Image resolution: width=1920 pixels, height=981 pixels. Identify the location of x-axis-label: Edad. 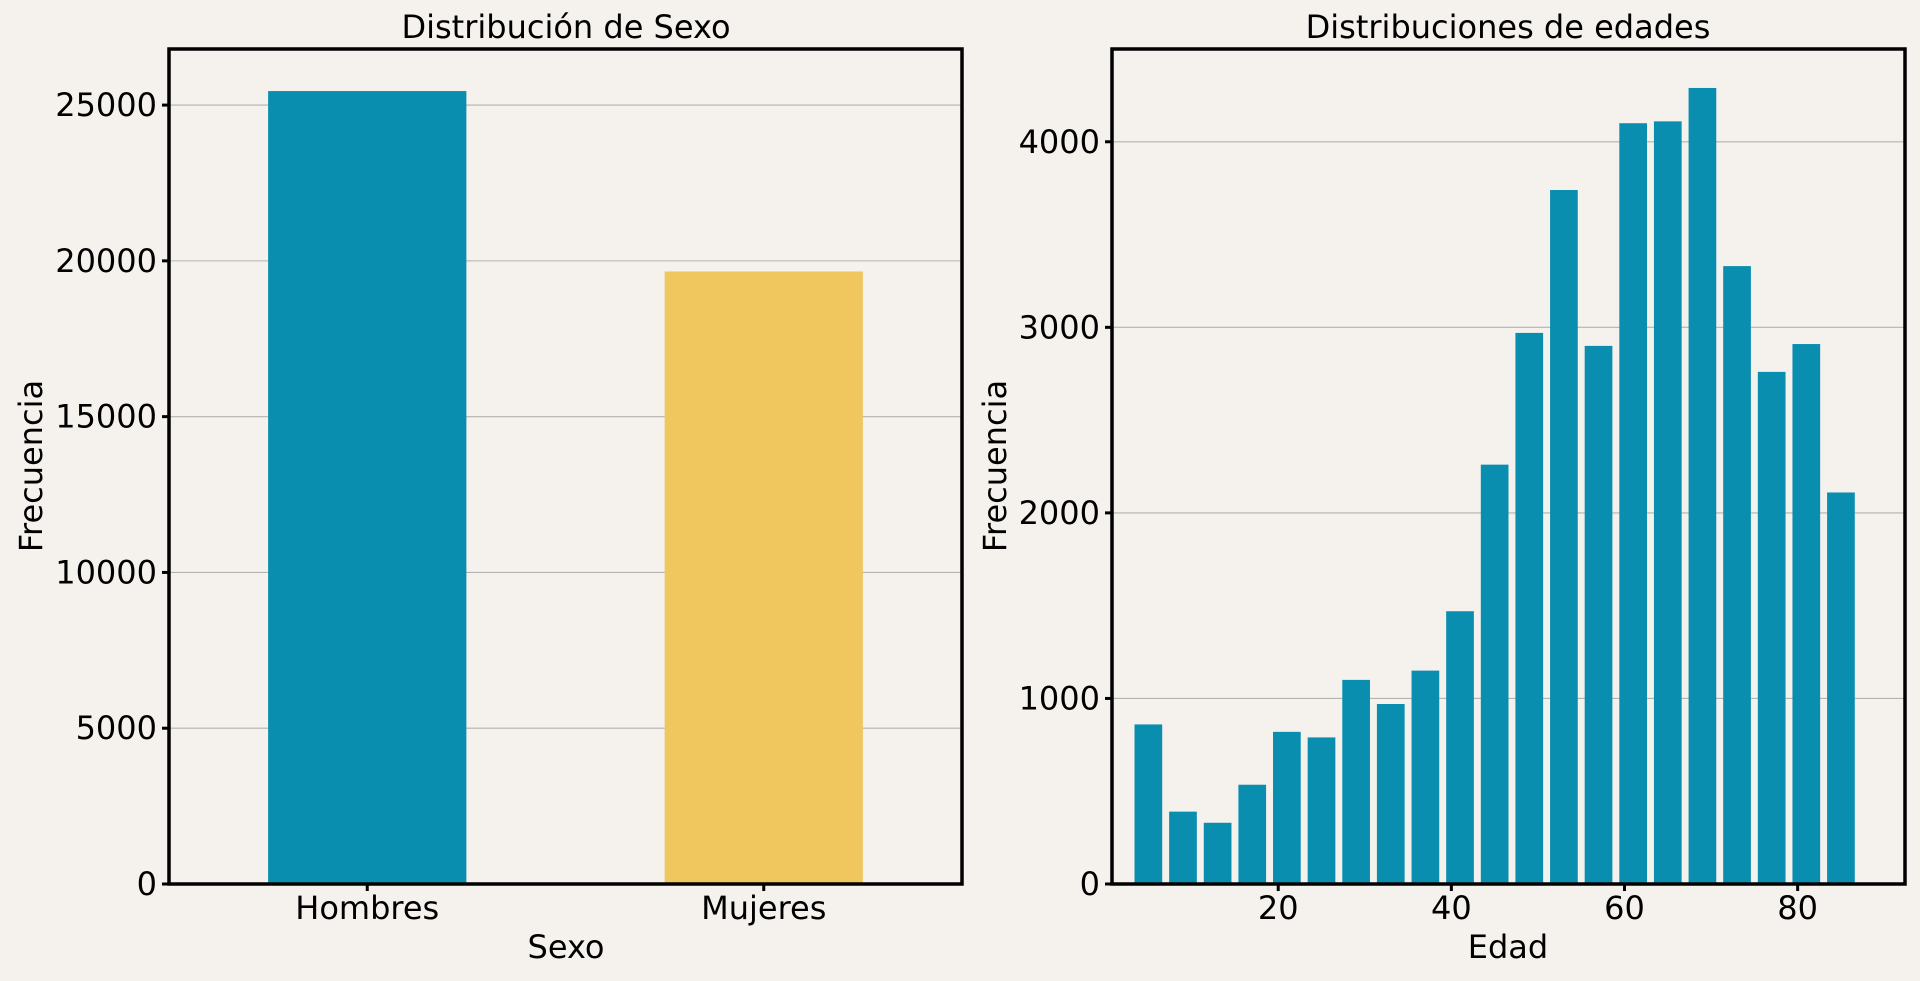
(1508, 947).